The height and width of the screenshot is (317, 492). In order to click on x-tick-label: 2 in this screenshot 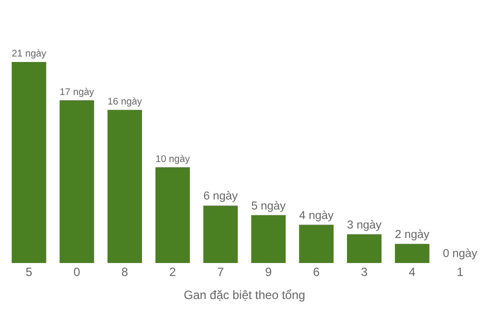, I will do `click(172, 272)`.